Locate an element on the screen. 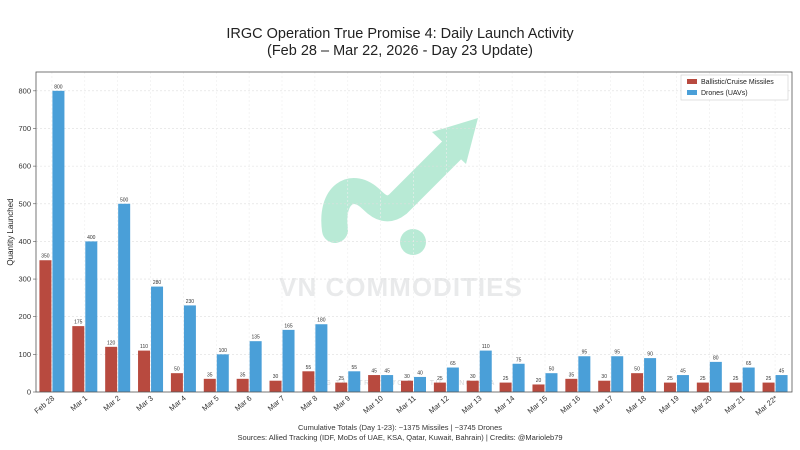 The height and width of the screenshot is (450, 800). value-label-missiles: 350 is located at coordinates (45, 257).